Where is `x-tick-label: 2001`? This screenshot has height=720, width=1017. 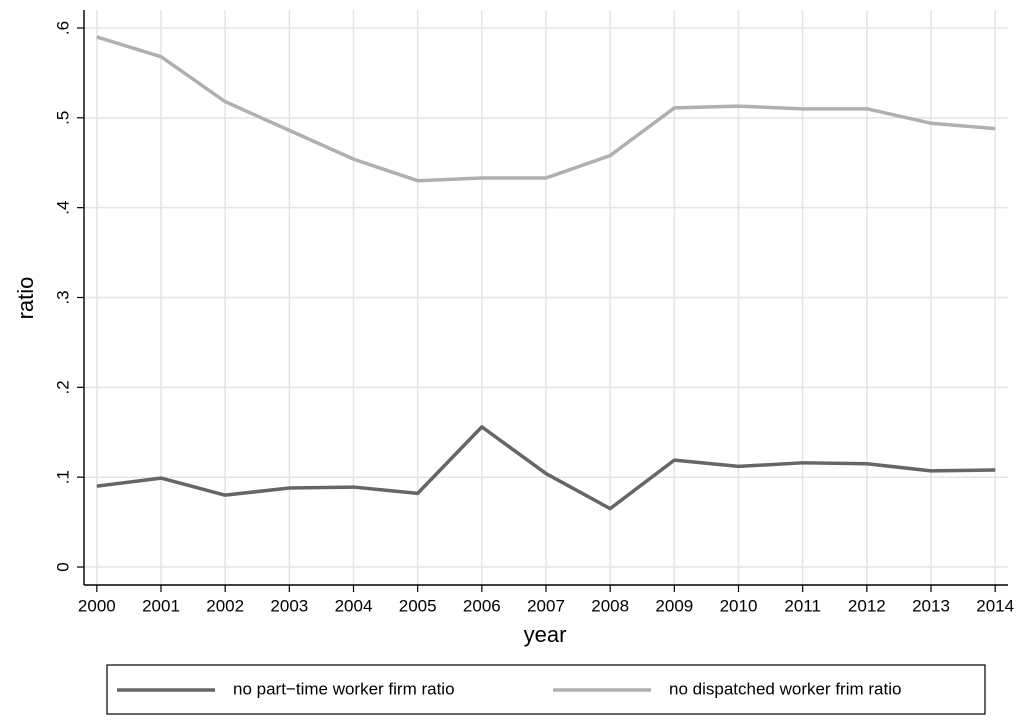 x-tick-label: 2001 is located at coordinates (161, 605).